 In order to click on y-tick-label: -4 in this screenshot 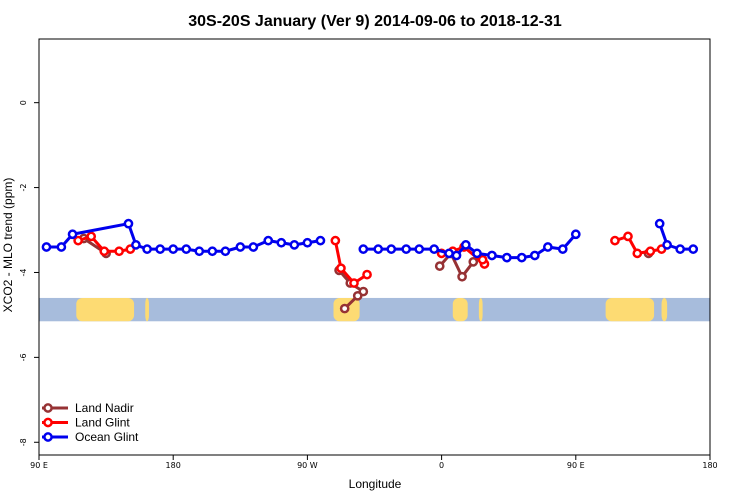, I will do `click(23, 272)`.